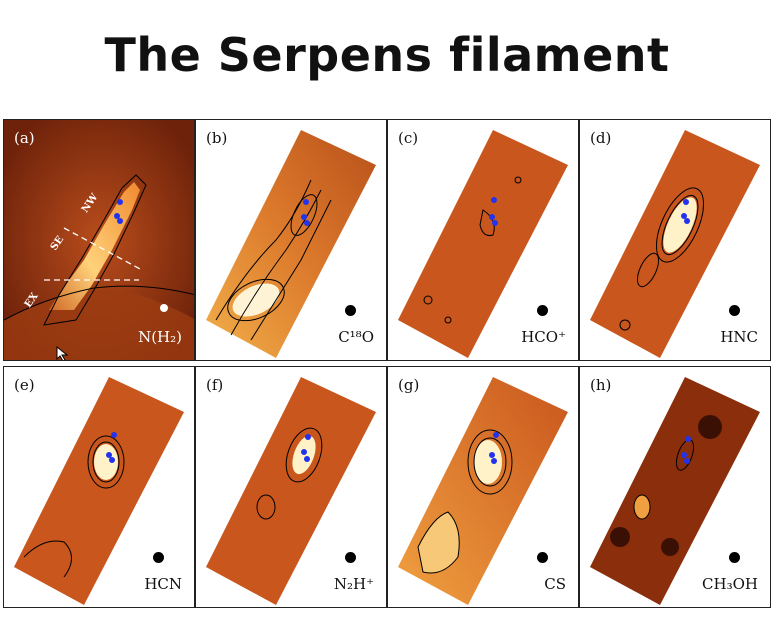 The width and height of the screenshot is (774, 628). What do you see at coordinates (739, 337) in the screenshot?
I see `molecule-label: HNC` at bounding box center [739, 337].